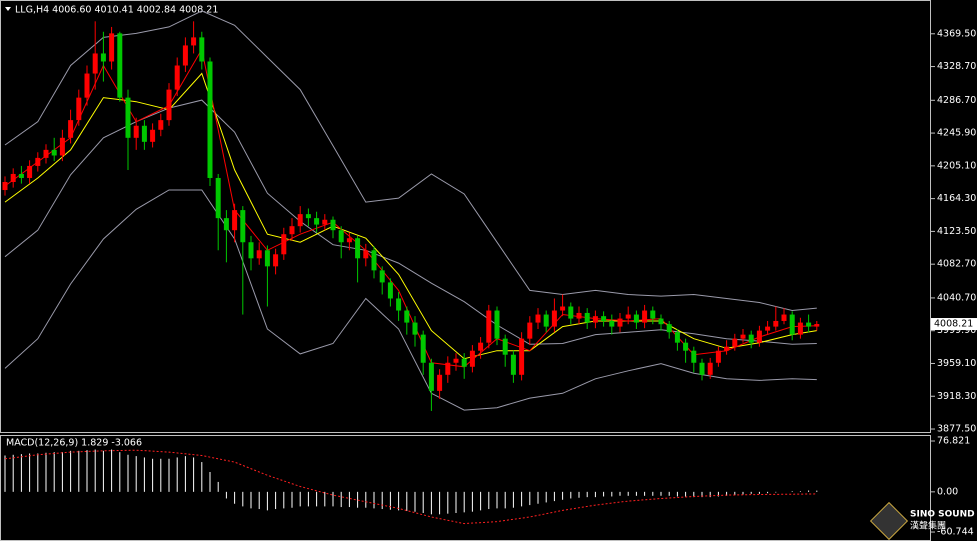  I want to click on price-label: 4008.21, so click(953, 324).